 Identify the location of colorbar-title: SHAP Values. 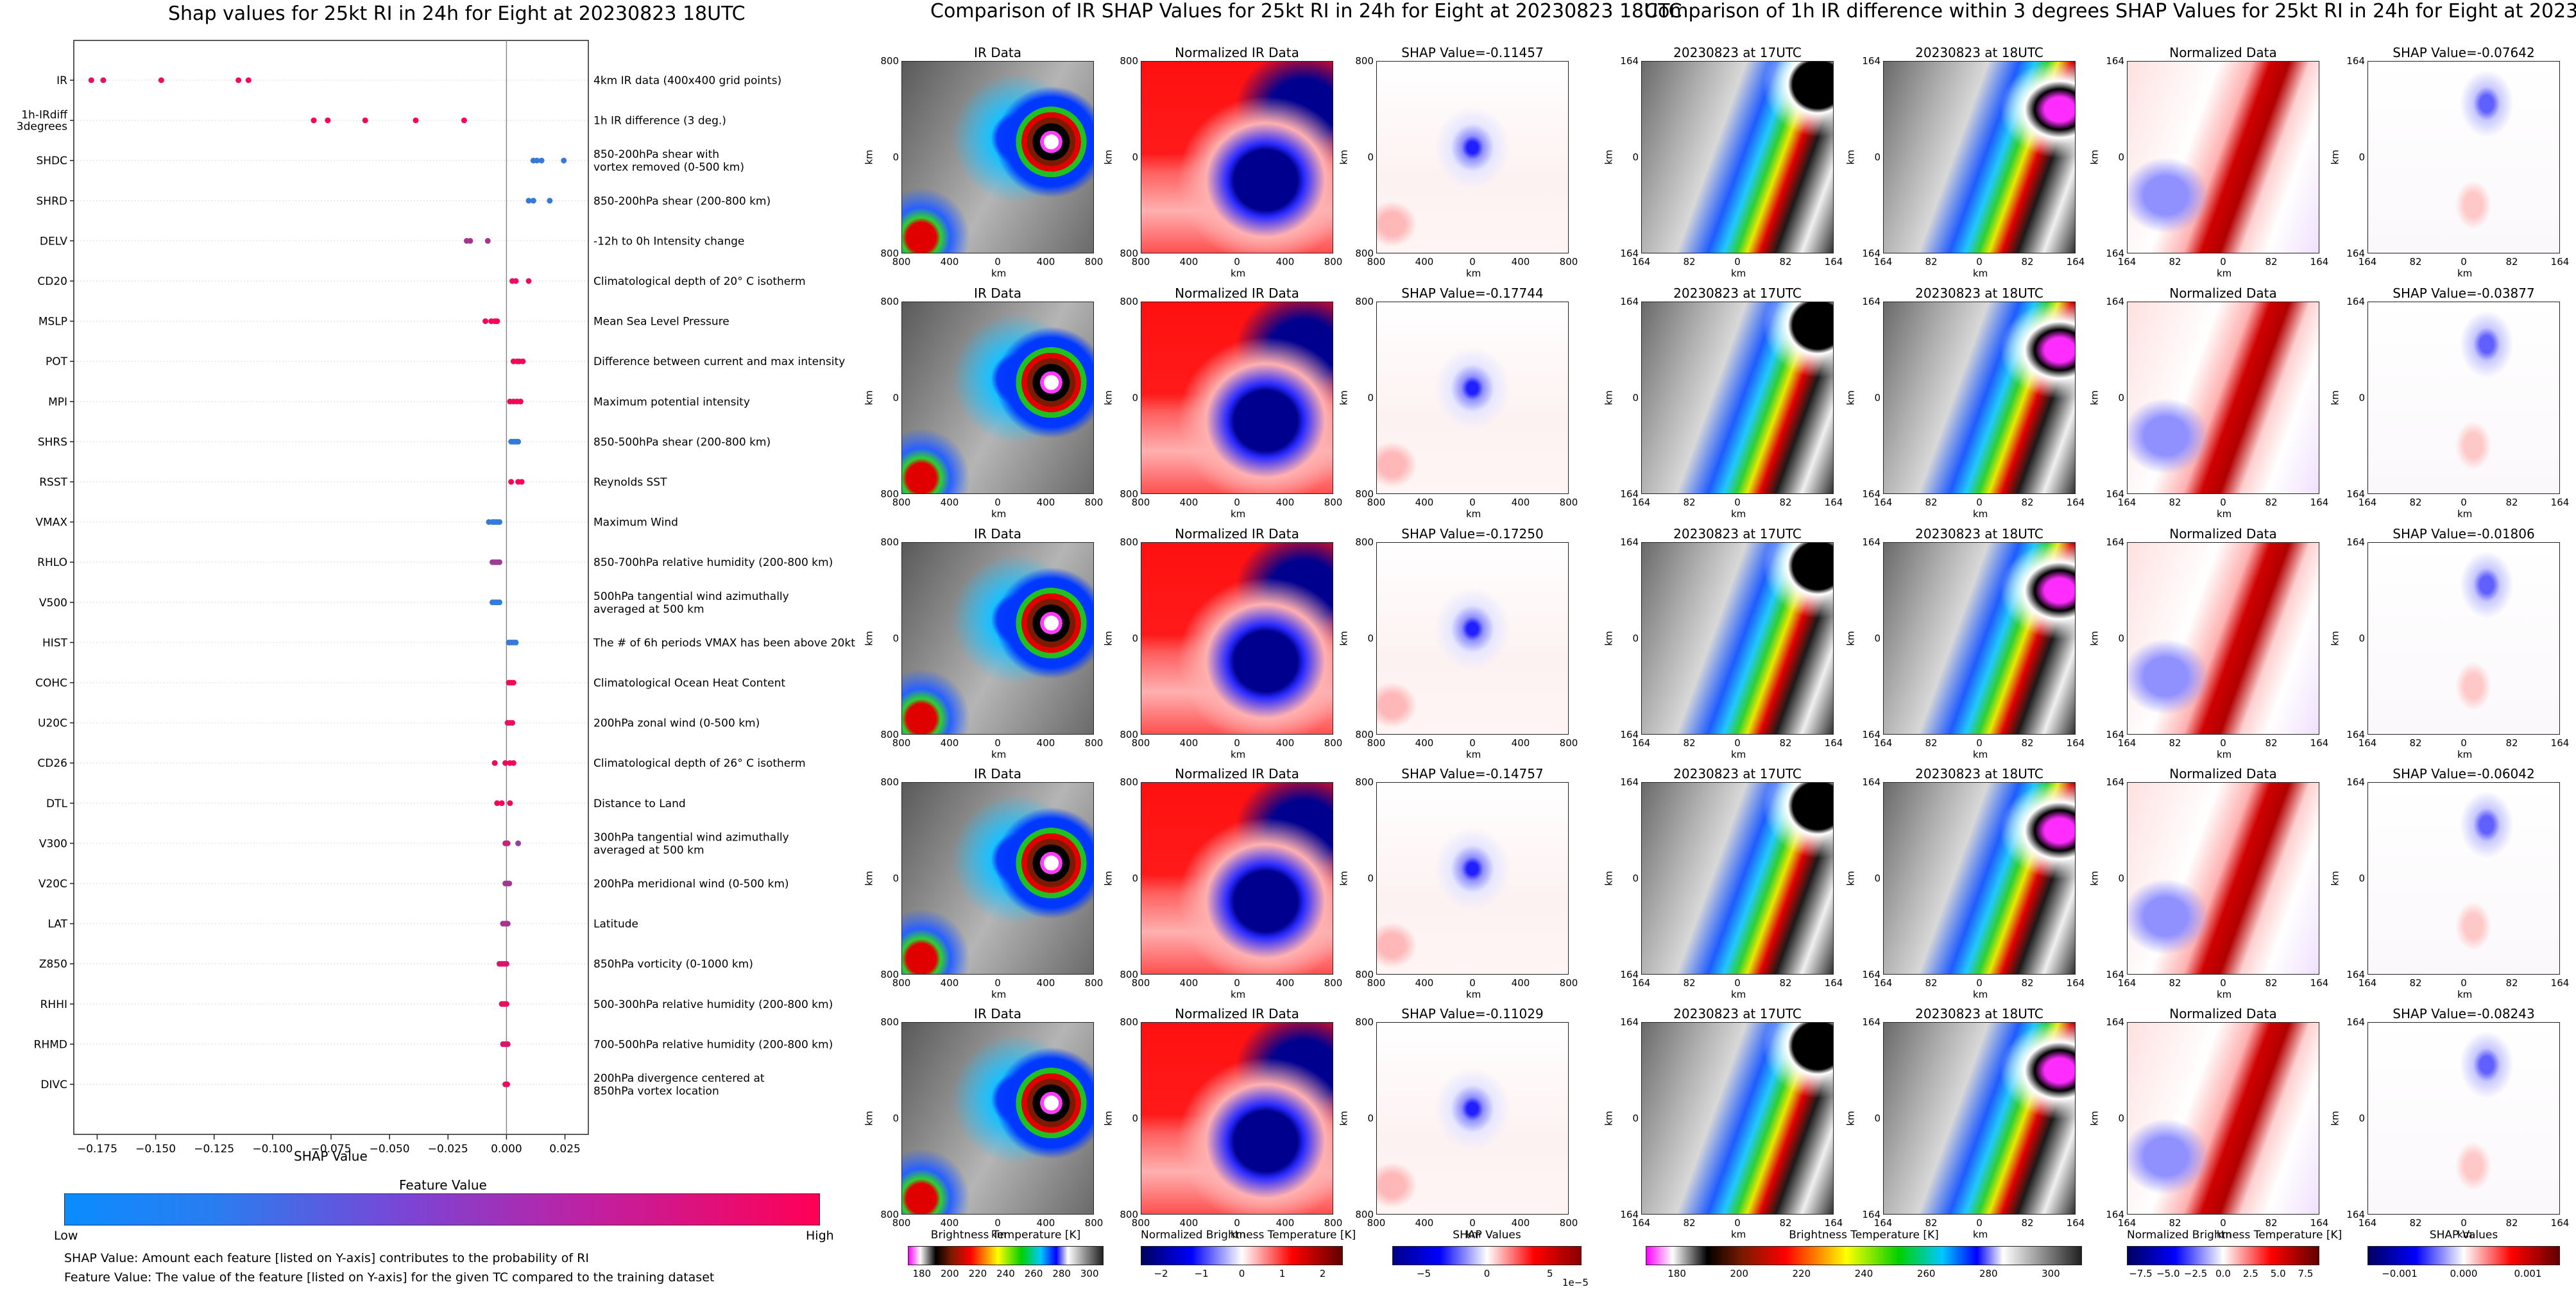
(2463, 1235).